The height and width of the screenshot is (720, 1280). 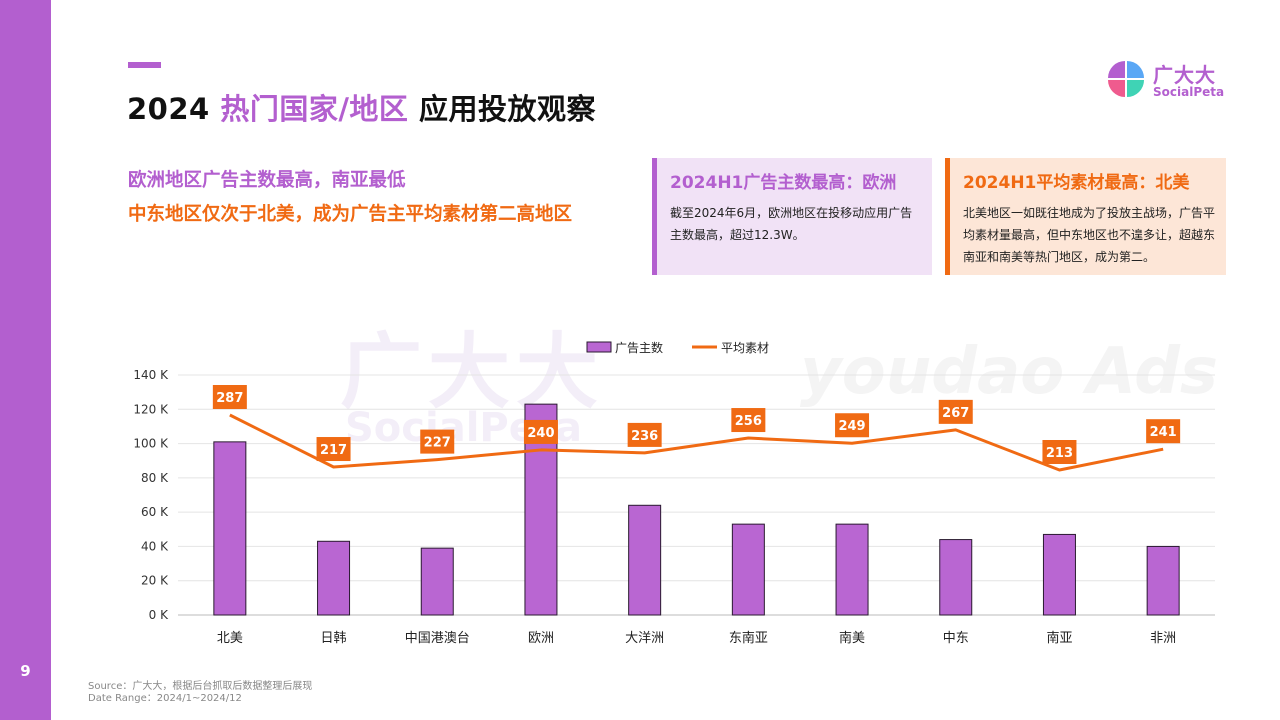 What do you see at coordinates (696, 442) in the screenshot?
I see `line-series` at bounding box center [696, 442].